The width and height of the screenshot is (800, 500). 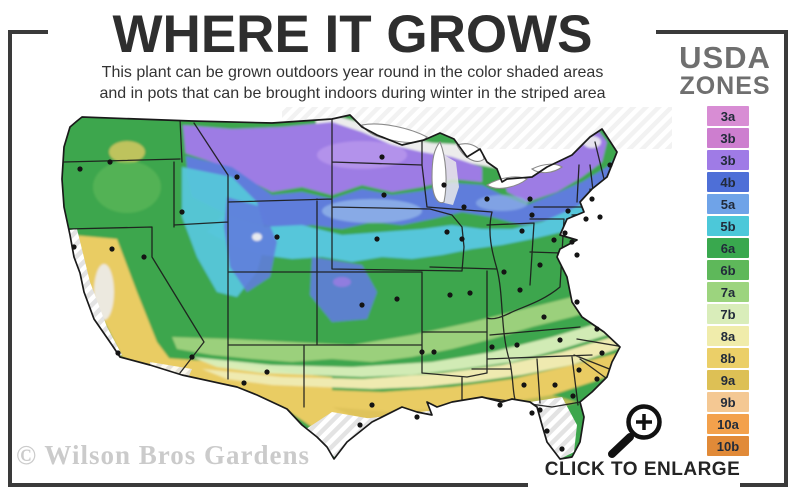 I want to click on frame-bottom-left-segment, so click(x=268, y=485).